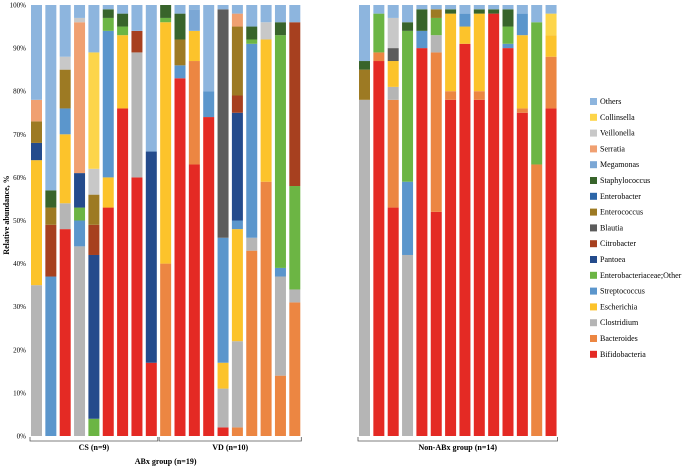  Describe the element at coordinates (51, 250) in the screenshot. I see `segment-citrobacter` at that location.